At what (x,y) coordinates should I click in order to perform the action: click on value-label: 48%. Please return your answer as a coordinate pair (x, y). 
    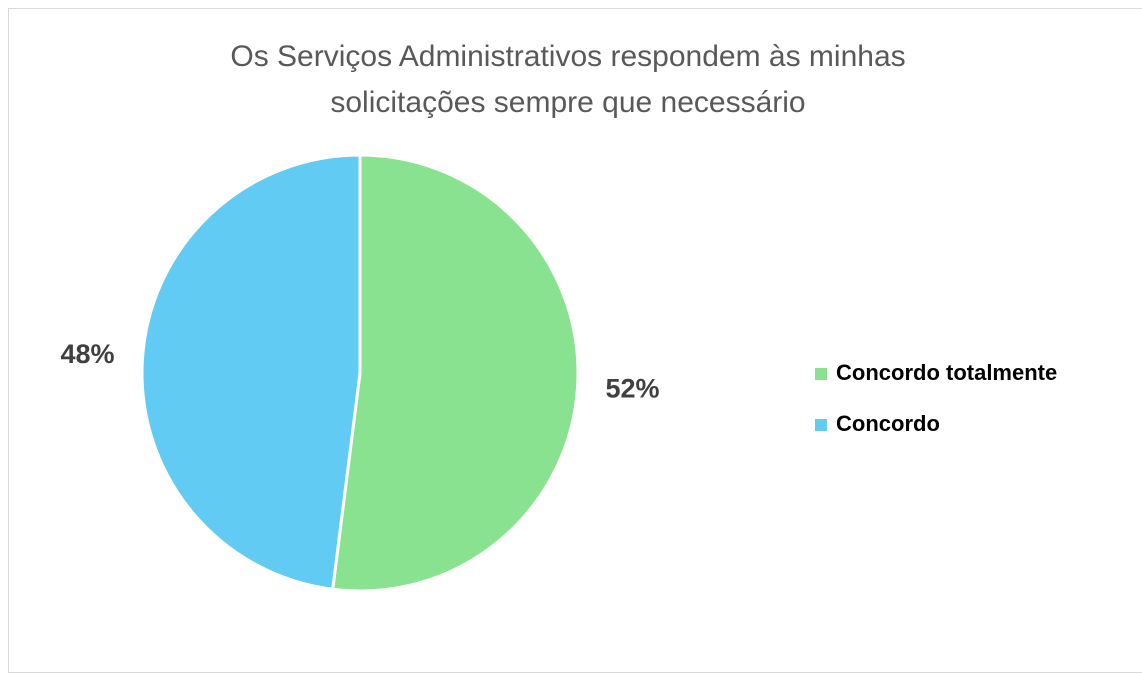
    Looking at the image, I should click on (88, 354).